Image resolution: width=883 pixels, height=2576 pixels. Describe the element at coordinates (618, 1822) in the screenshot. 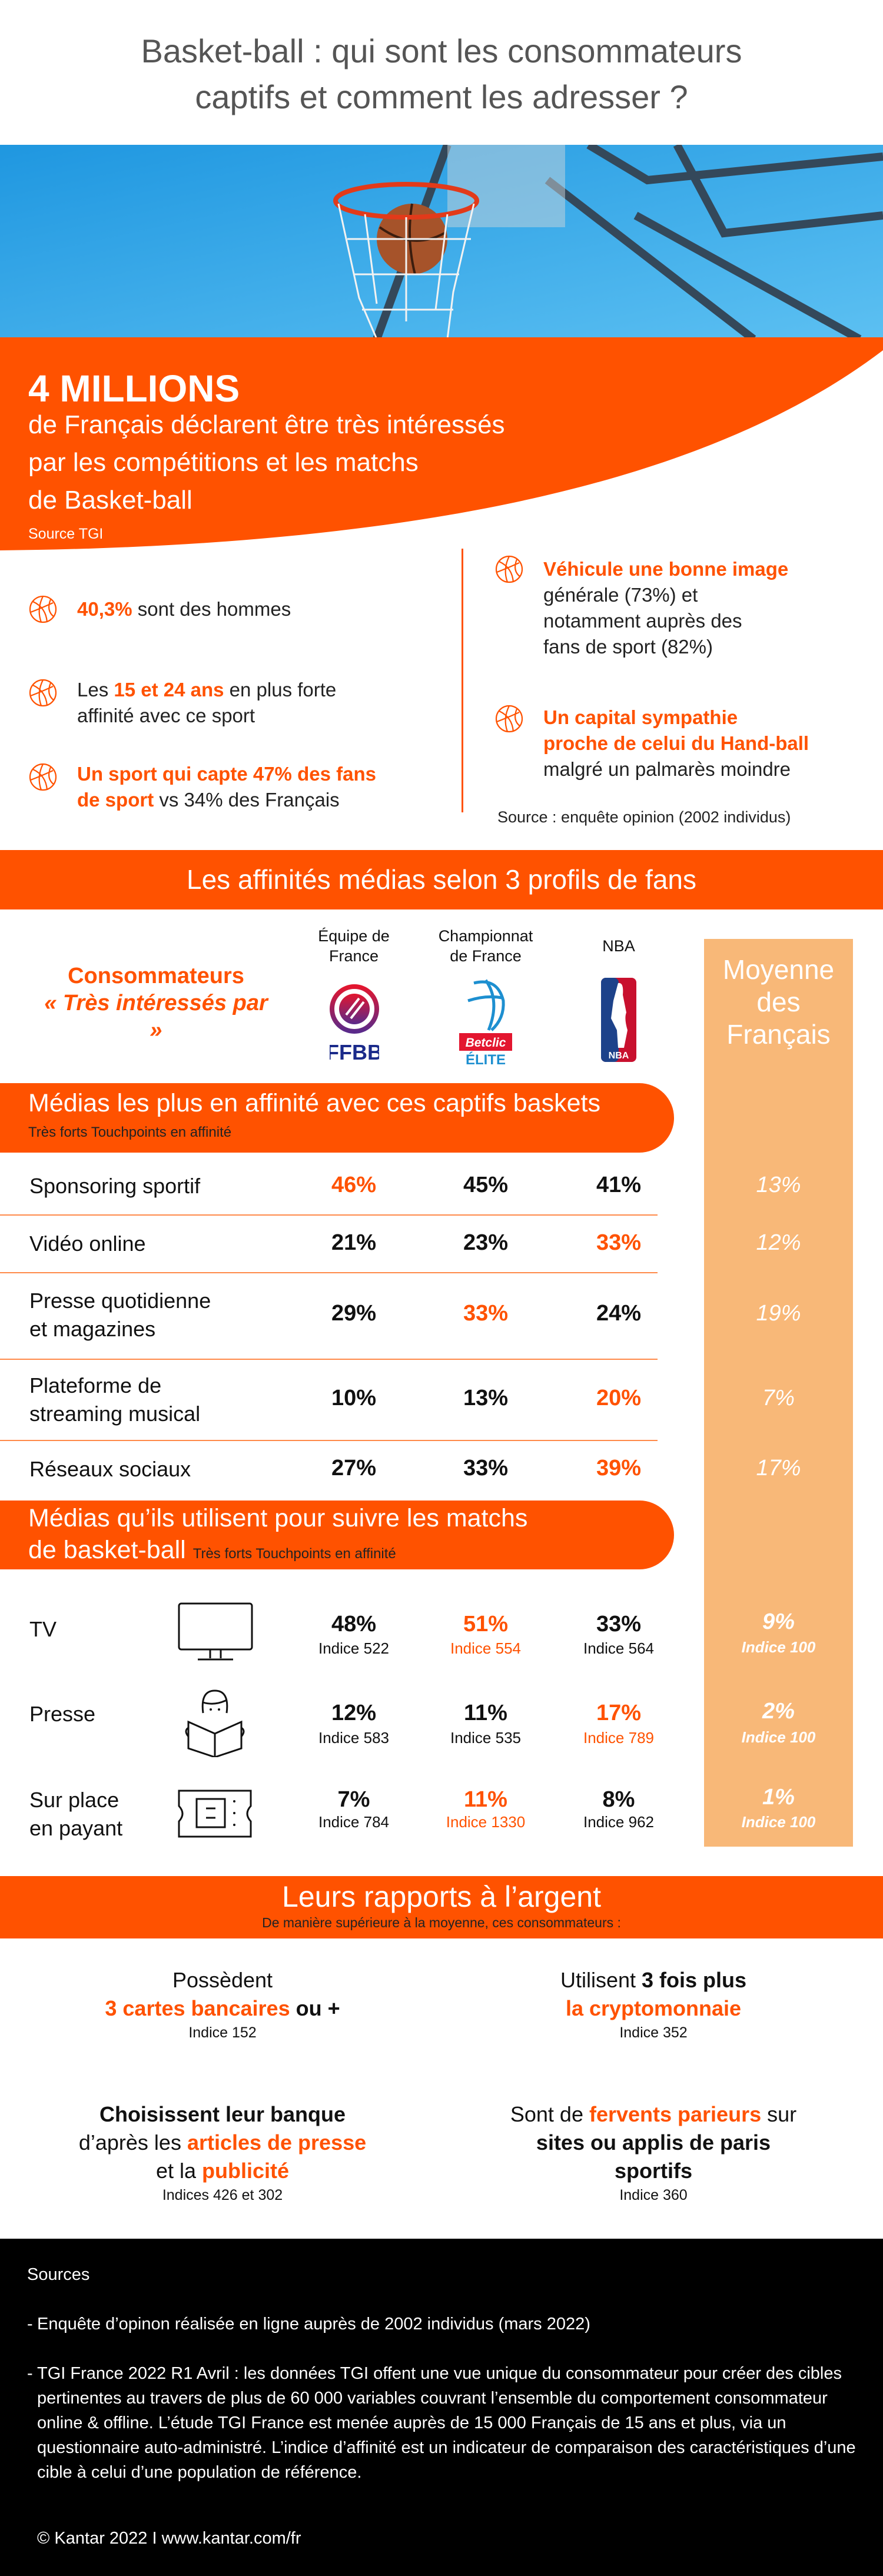

I see `index-cell: Indice 962` at that location.